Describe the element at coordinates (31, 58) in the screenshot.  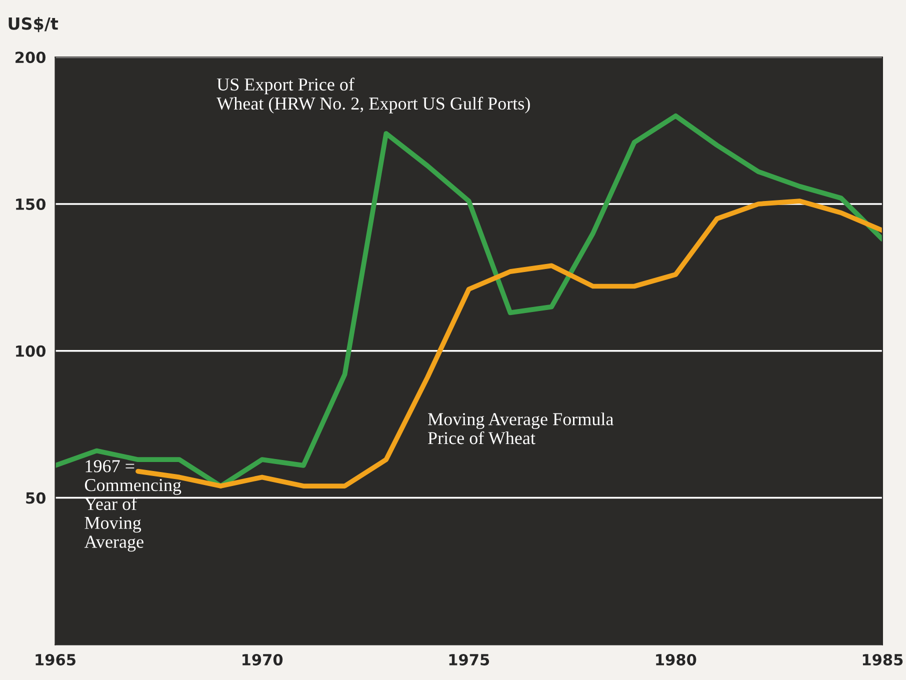
I see `y-tick-label: 200` at that location.